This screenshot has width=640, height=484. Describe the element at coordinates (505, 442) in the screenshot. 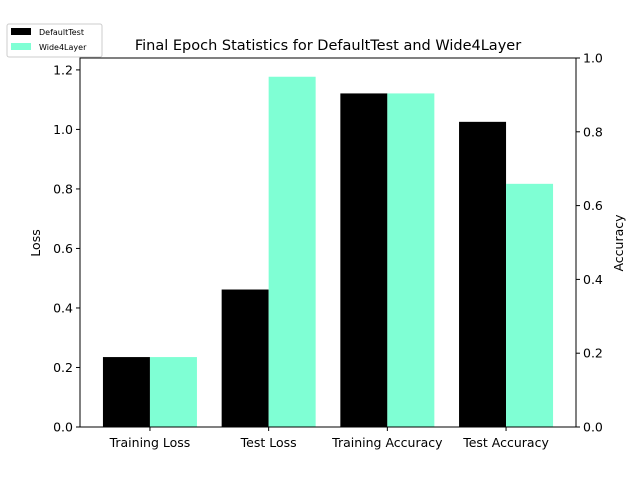

I see `x-tick-label-test-accuracy: Test Accuracy` at that location.